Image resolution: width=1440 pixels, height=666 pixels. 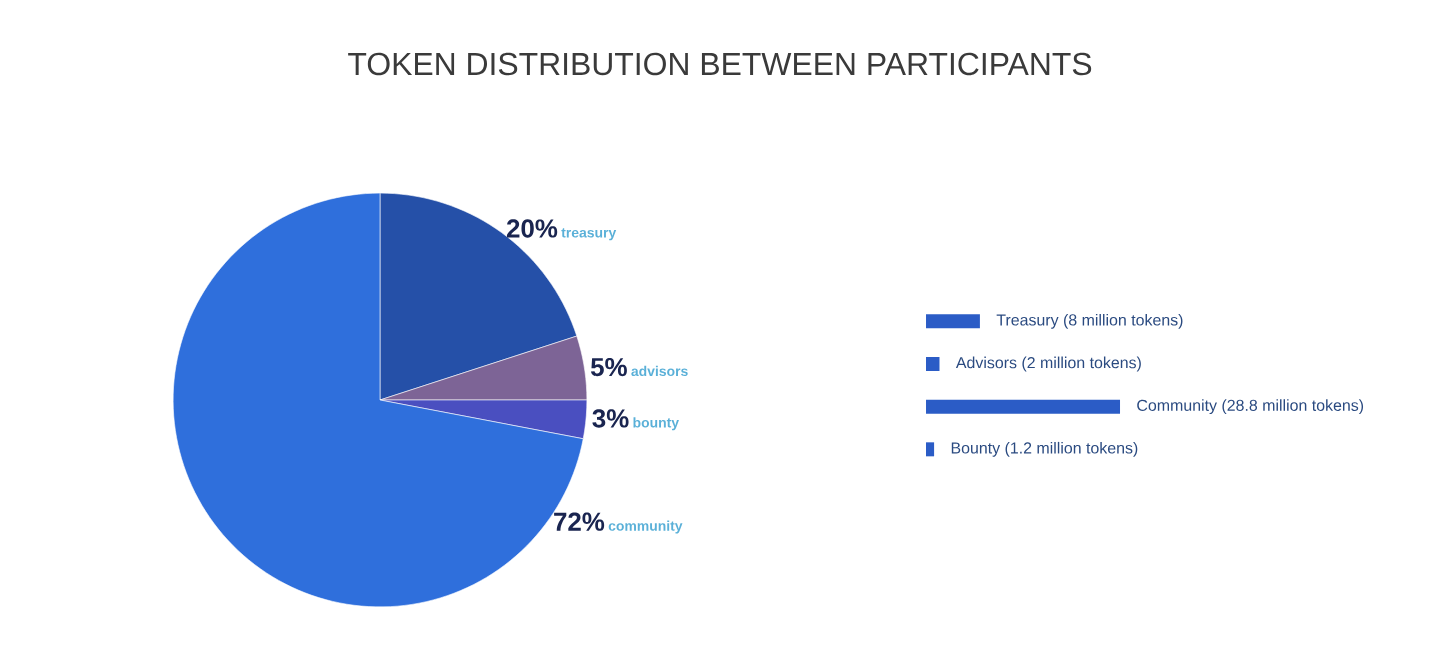 I want to click on chart-title: TOKEN DISTRIBUTION BETWEEN PARTICIPANTS, so click(x=720, y=64).